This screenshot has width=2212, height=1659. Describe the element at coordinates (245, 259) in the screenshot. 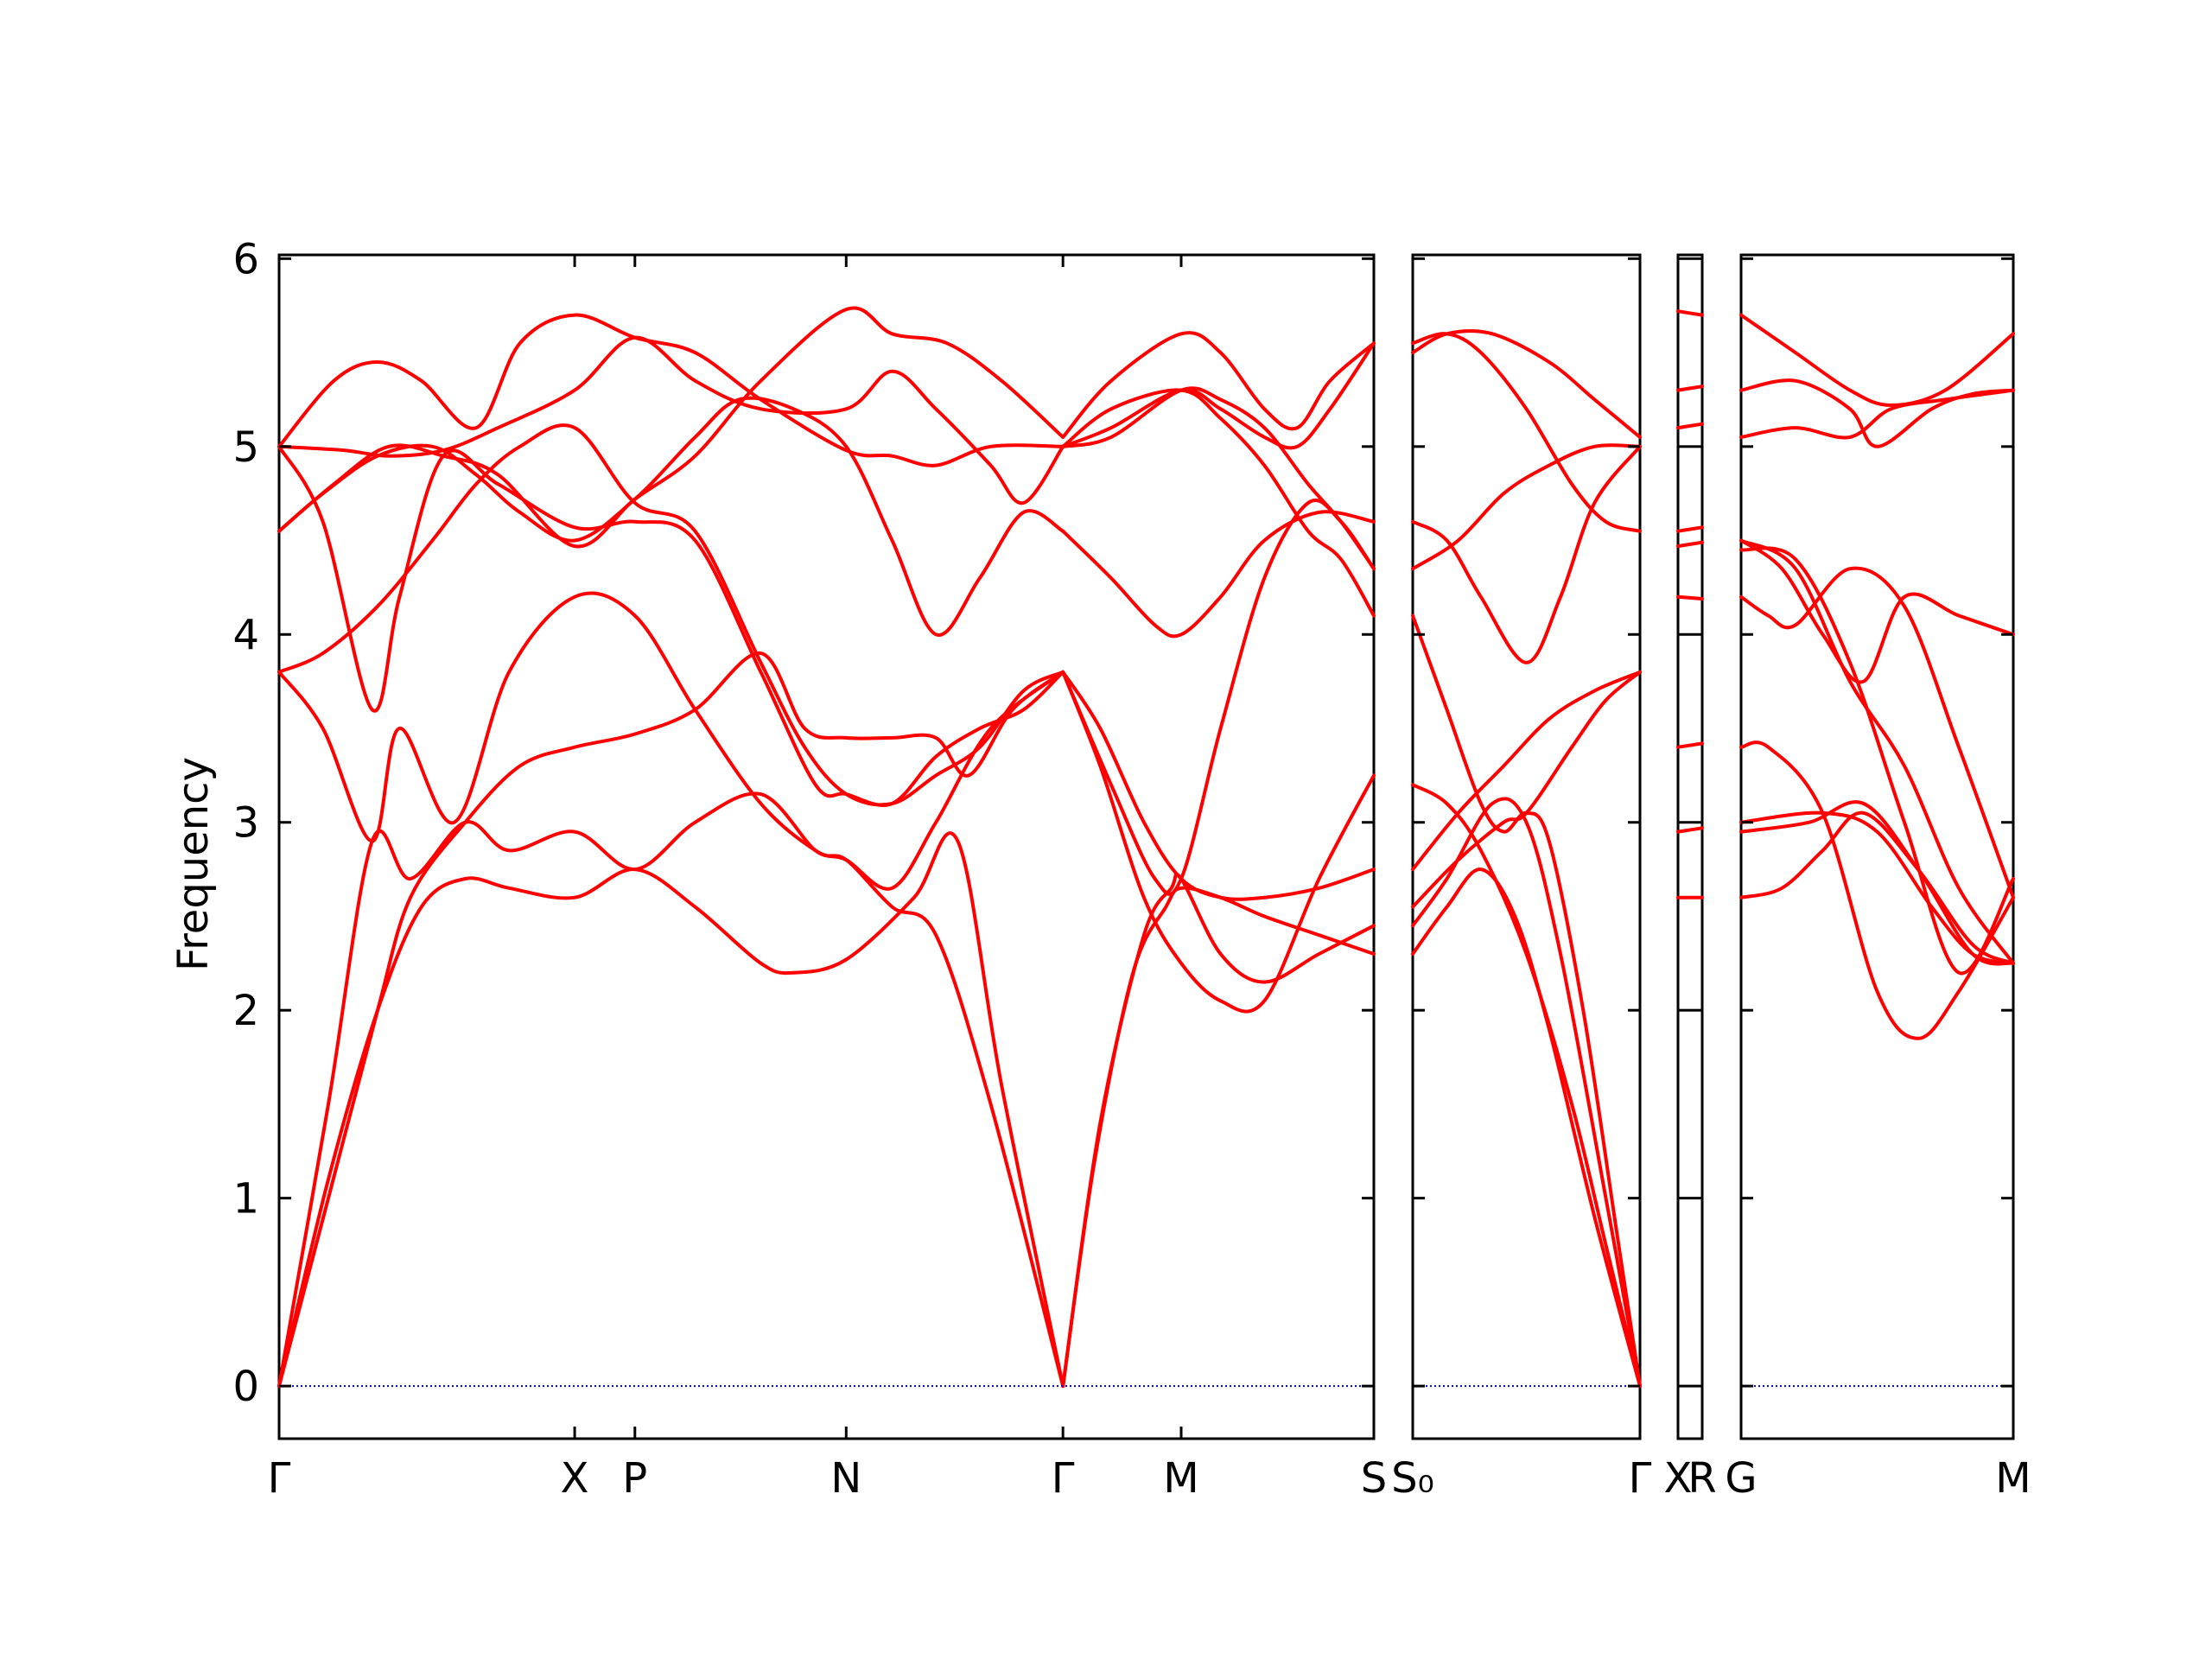

I see `y-tick-label: 6` at that location.